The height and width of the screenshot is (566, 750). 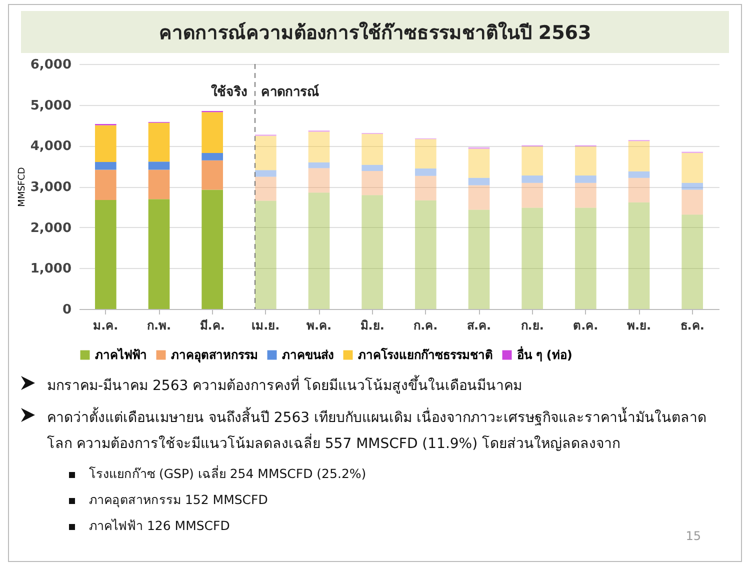 I want to click on x-tick-label: ม.ค., so click(x=105, y=325).